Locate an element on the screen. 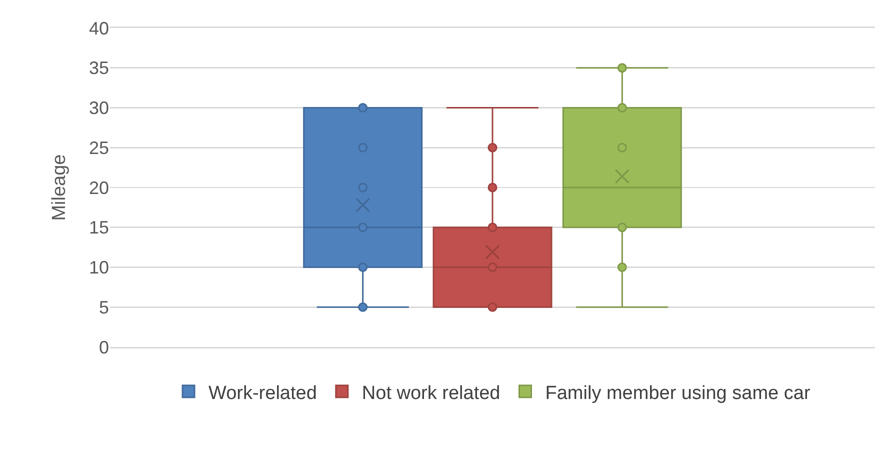 The image size is (885, 449). y-tick-label: 15 is located at coordinates (98, 228).